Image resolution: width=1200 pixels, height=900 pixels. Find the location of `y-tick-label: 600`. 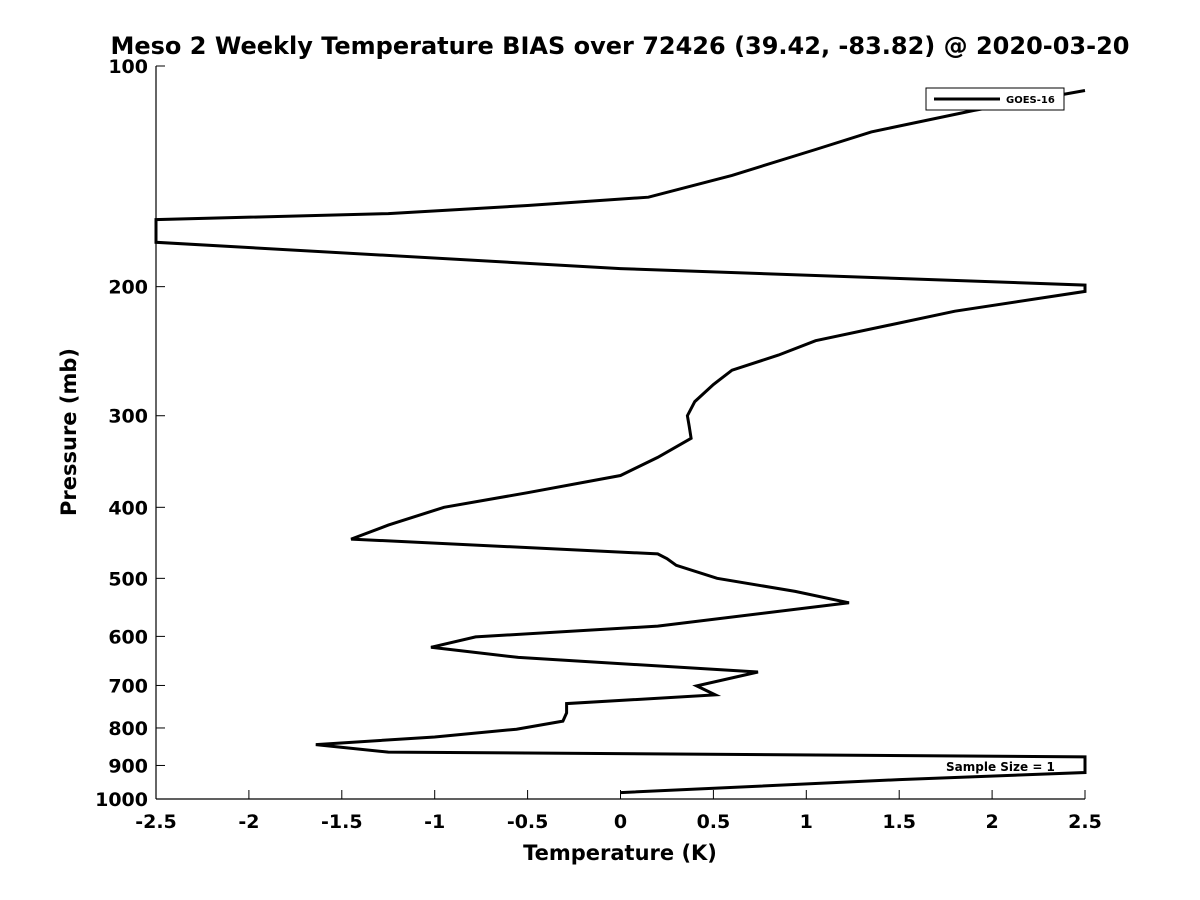

y-tick-label: 600 is located at coordinates (128, 637).